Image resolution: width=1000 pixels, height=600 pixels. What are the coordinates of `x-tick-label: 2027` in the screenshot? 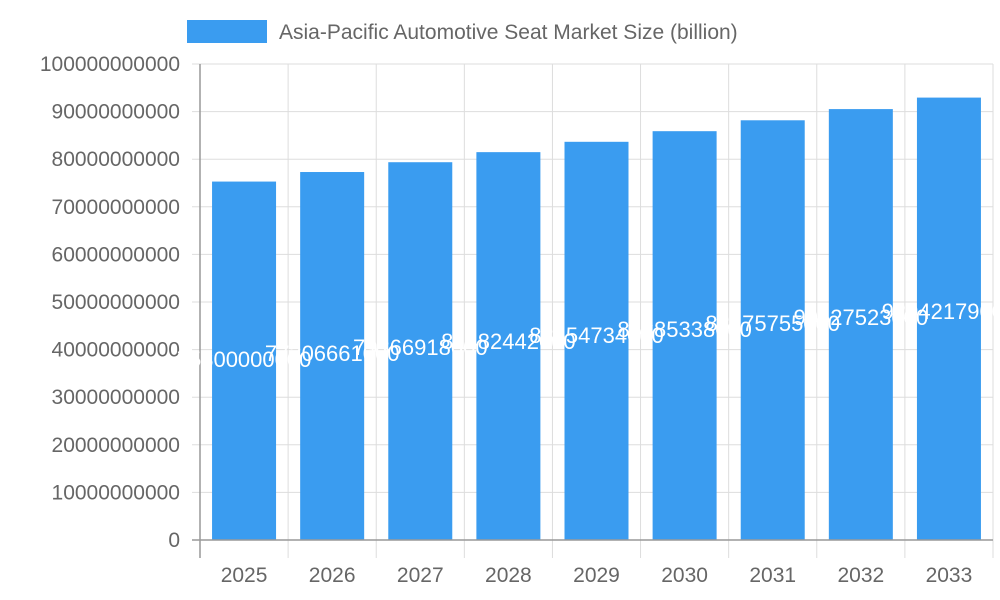 It's located at (420, 575).